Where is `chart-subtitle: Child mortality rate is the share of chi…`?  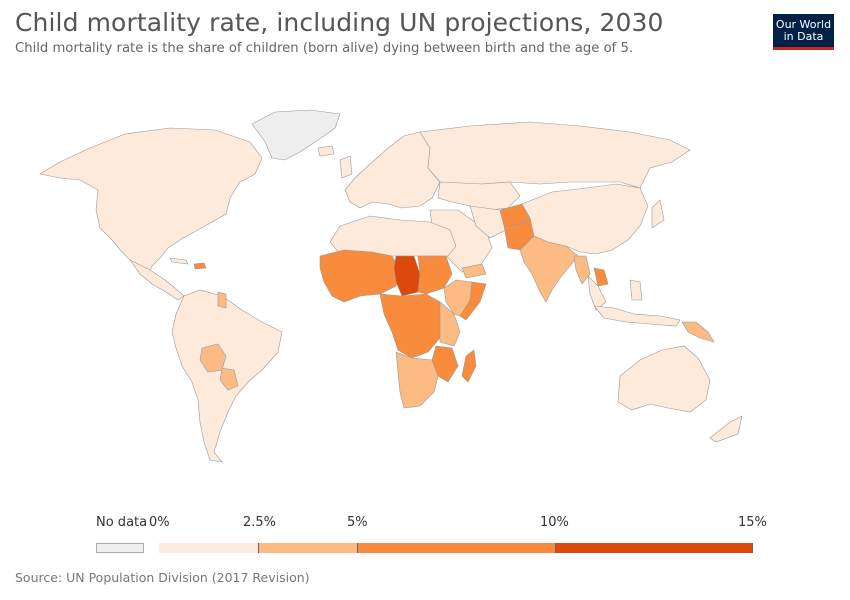
chart-subtitle: Child mortality rate is the share of chi… is located at coordinates (324, 48).